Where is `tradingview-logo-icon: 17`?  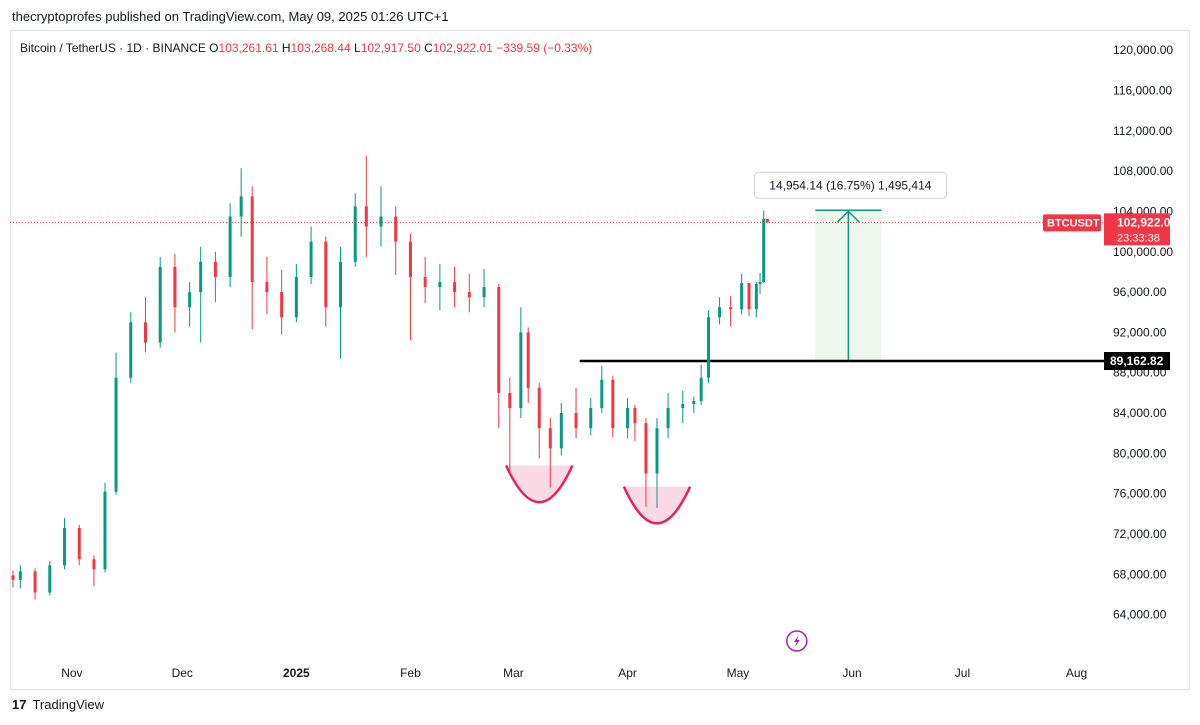
tradingview-logo-icon: 17 is located at coordinates (19, 704).